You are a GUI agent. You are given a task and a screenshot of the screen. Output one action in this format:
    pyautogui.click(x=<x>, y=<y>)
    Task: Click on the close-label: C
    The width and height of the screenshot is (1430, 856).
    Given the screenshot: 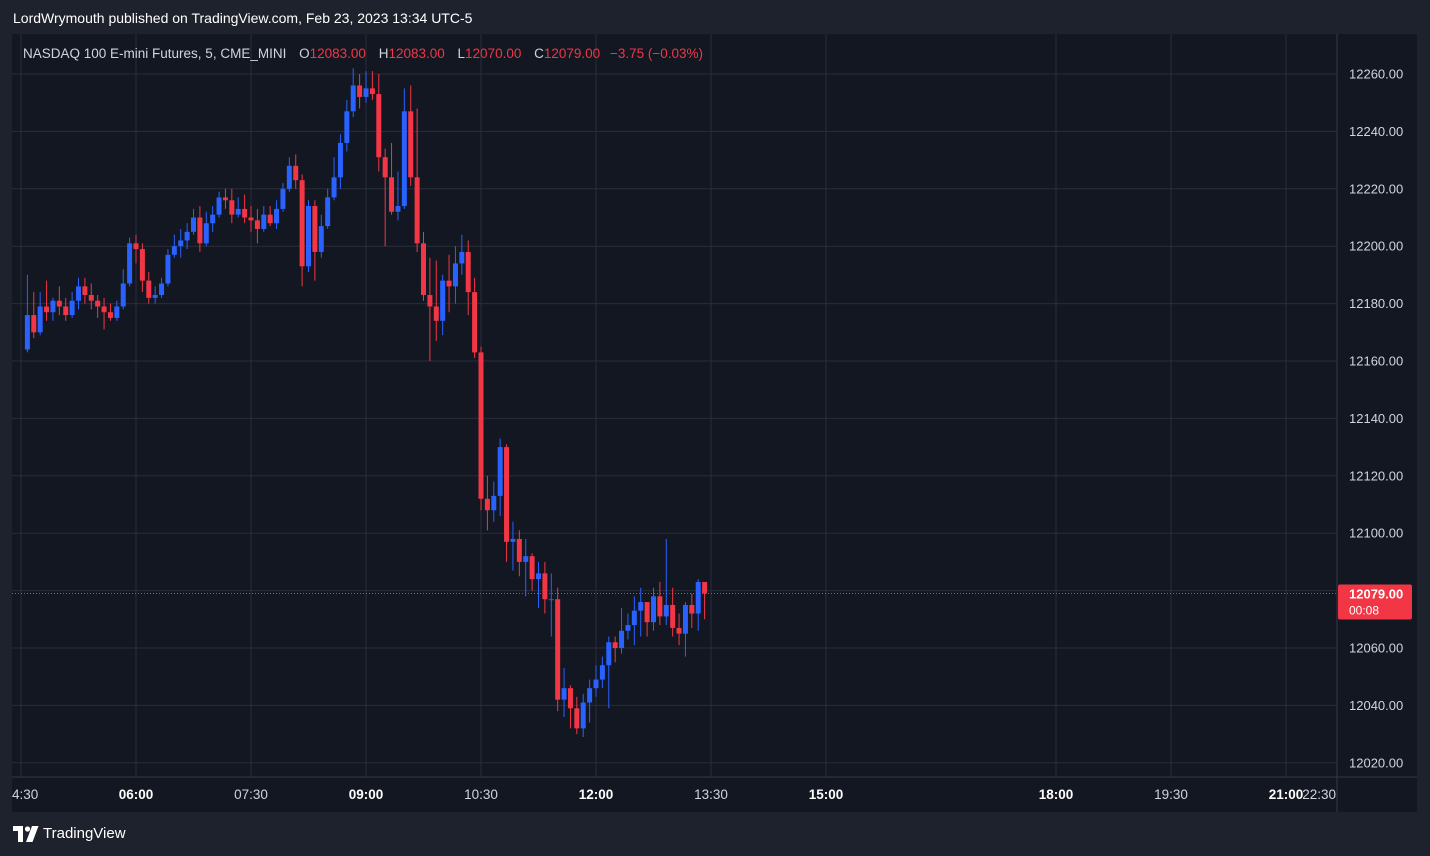 What is the action you would take?
    pyautogui.click(x=539, y=53)
    